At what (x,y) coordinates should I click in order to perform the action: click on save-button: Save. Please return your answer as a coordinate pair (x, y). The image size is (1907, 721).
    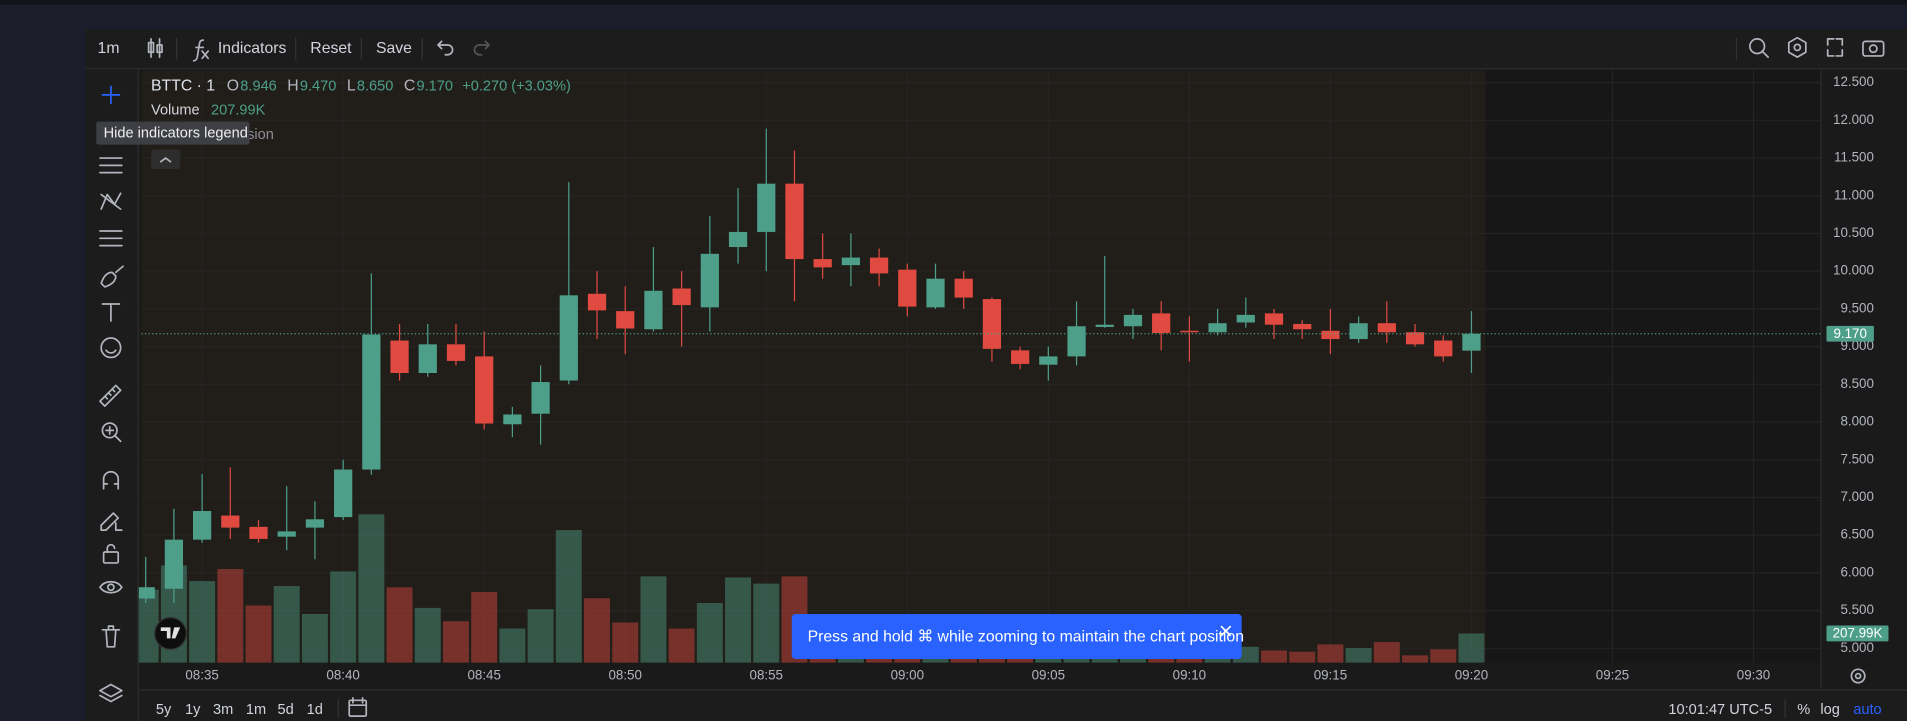
    Looking at the image, I should click on (394, 48).